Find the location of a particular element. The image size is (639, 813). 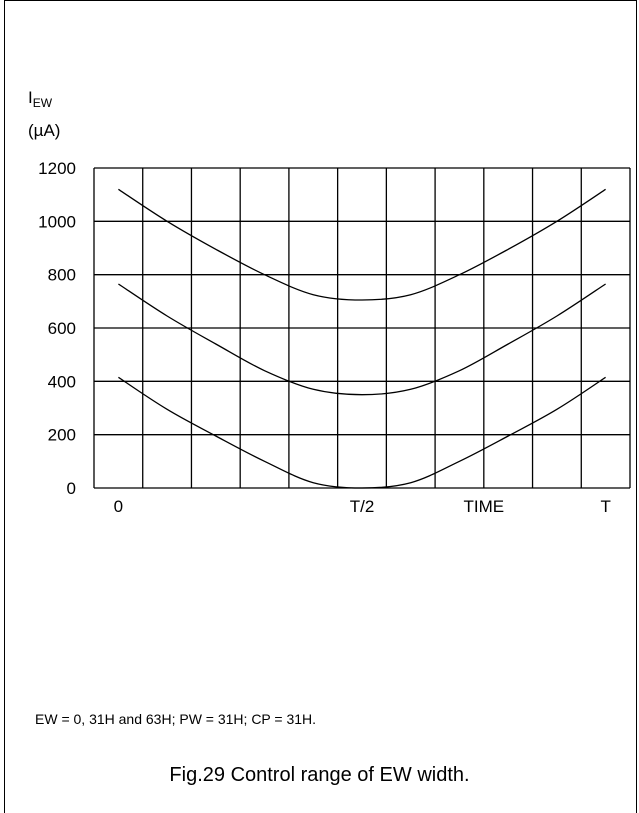

chart-note: EW = 0, 31H and 63H; PW = 31H; CP = 31H. is located at coordinates (176, 719).